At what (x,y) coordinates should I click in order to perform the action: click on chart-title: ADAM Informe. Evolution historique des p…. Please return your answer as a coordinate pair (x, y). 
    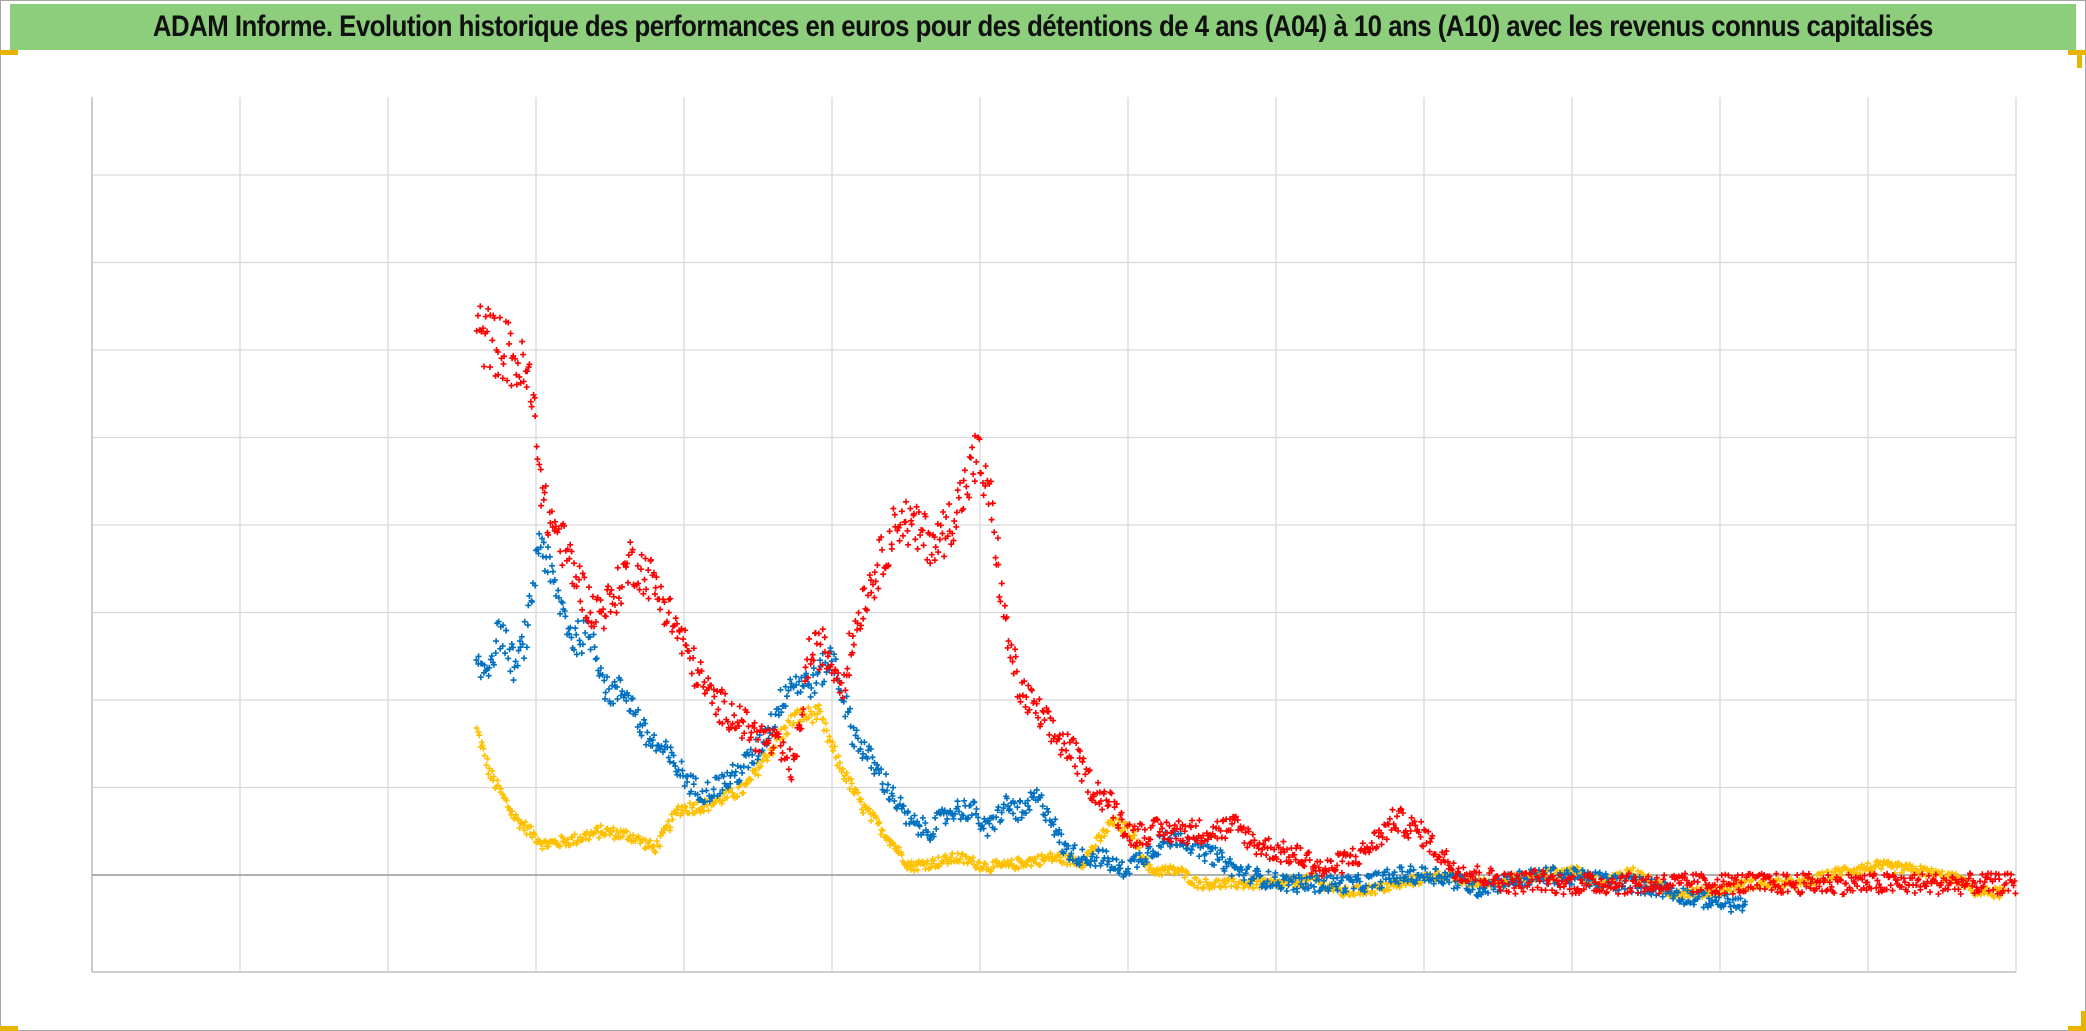
    Looking at the image, I should click on (1043, 26).